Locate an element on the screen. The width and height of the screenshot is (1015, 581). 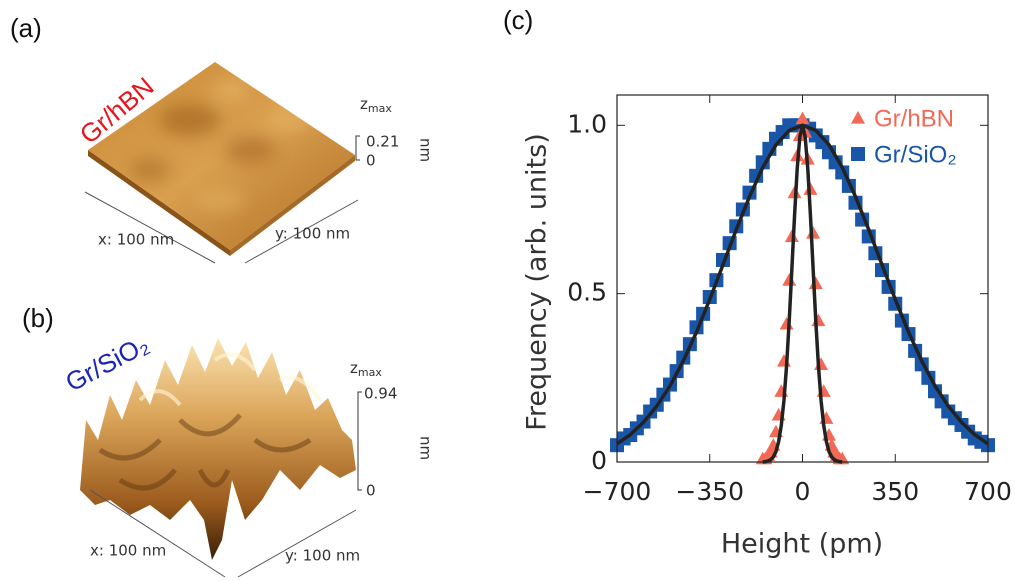
x-tick-label: 0 is located at coordinates (803, 491).